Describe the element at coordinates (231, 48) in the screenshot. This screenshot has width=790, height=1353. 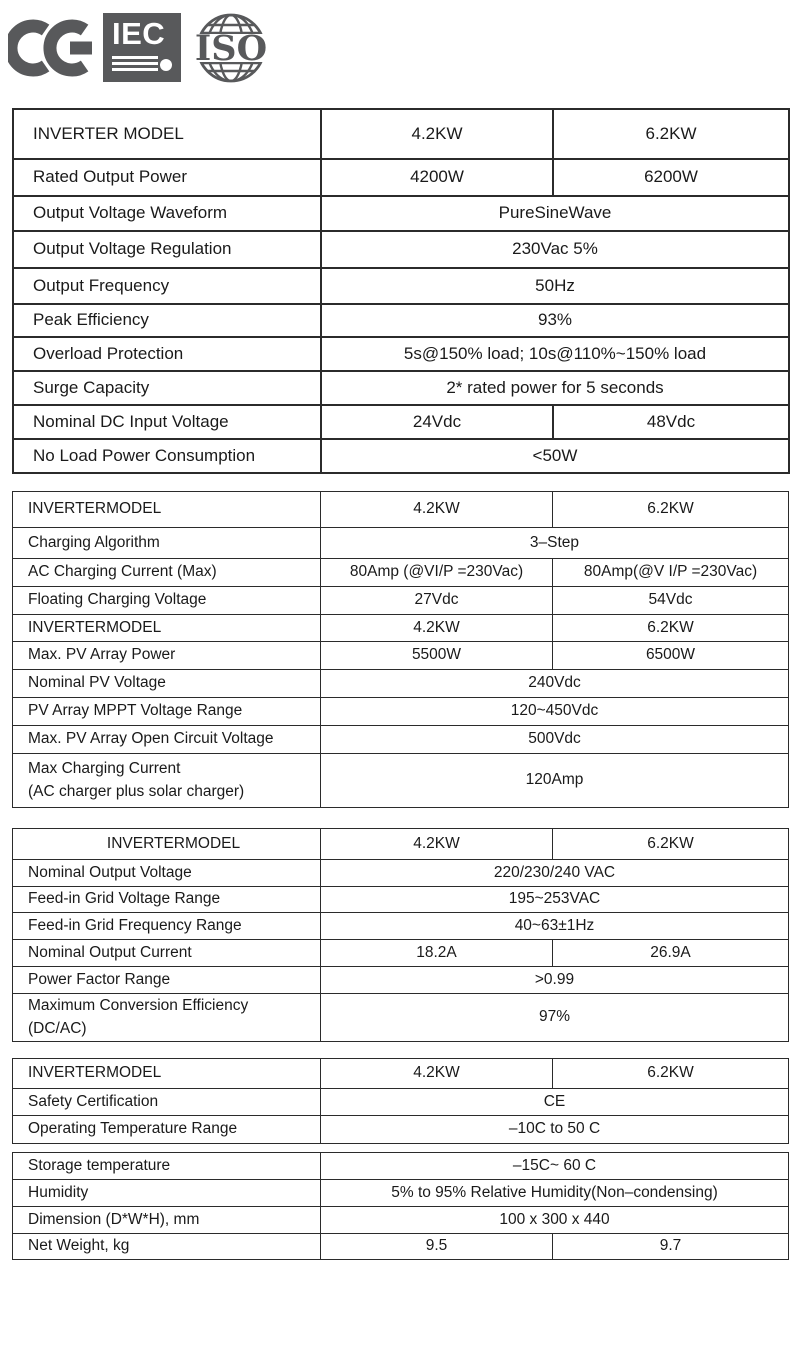
I see `iso-text-band` at that location.